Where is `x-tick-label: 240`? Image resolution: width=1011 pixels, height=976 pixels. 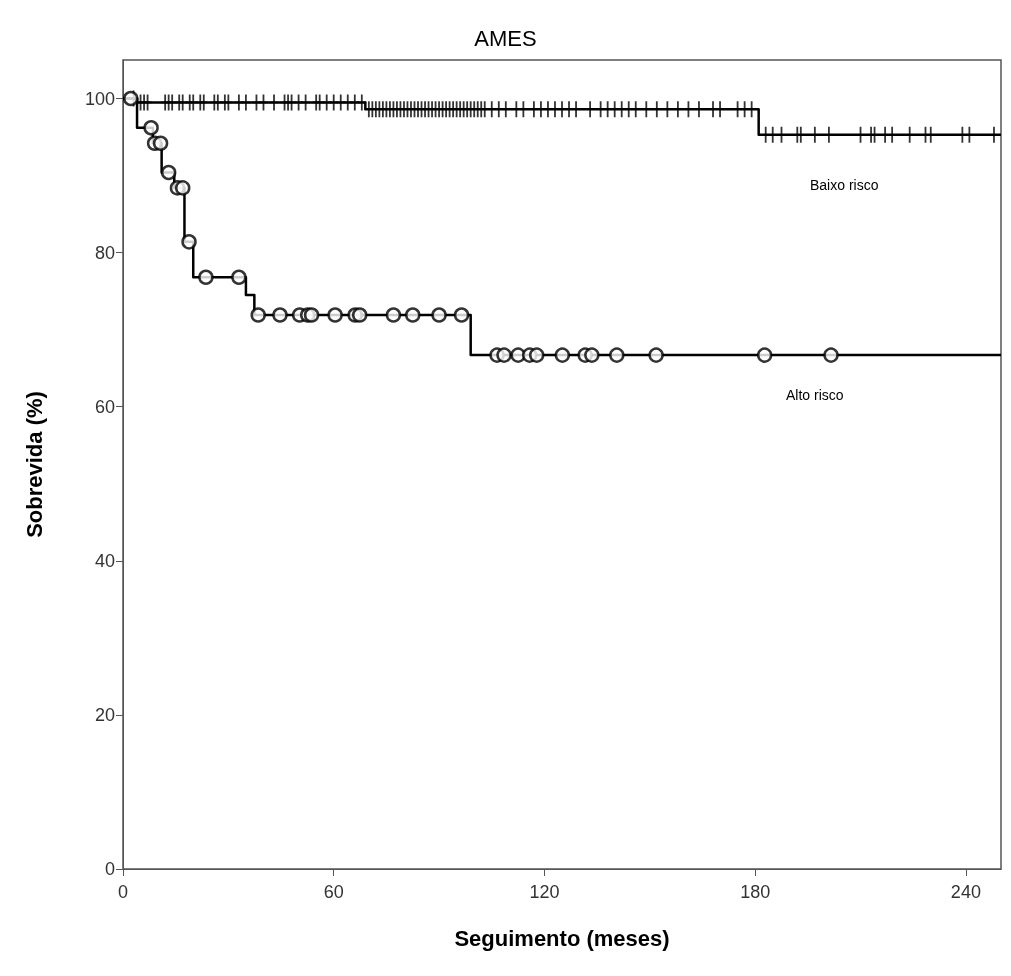
x-tick-label: 240 is located at coordinates (965, 892).